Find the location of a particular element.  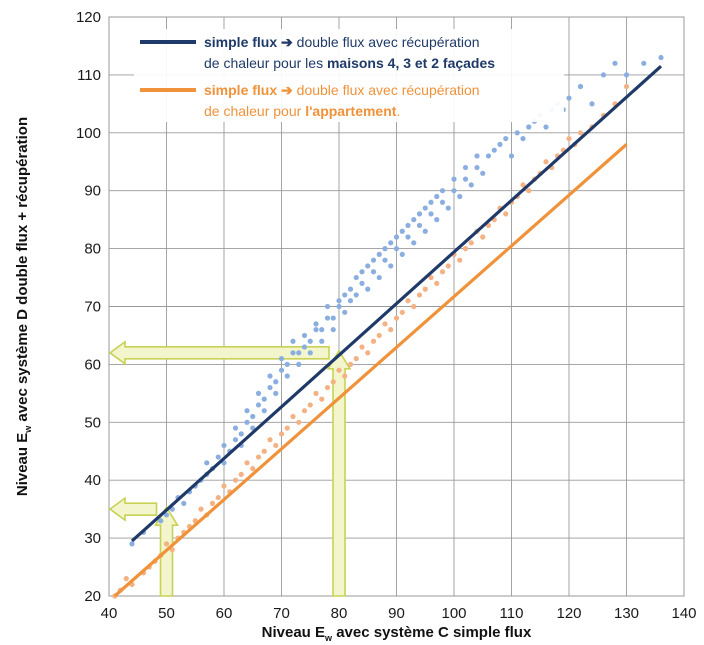

x-tick-label: 80 is located at coordinates (339, 613).